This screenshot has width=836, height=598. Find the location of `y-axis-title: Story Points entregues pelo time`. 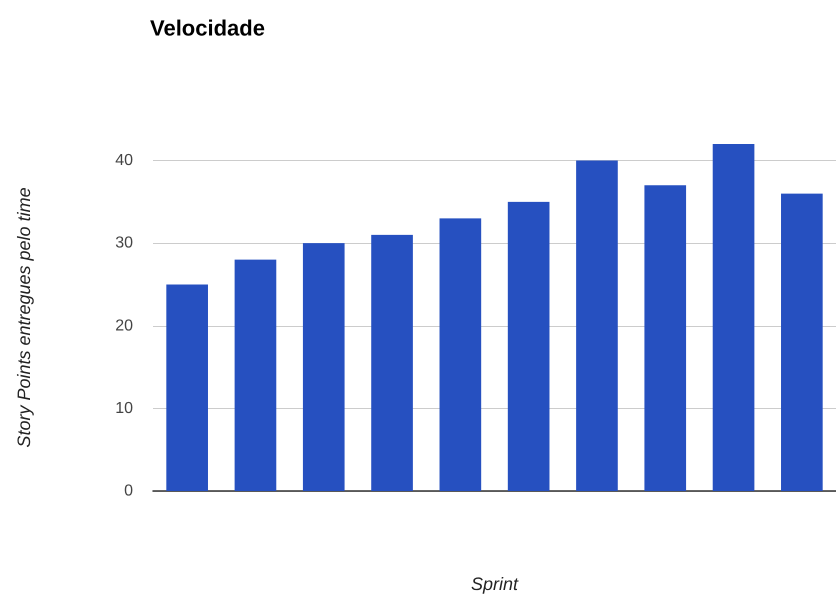

y-axis-title: Story Points entregues pelo time is located at coordinates (24, 317).